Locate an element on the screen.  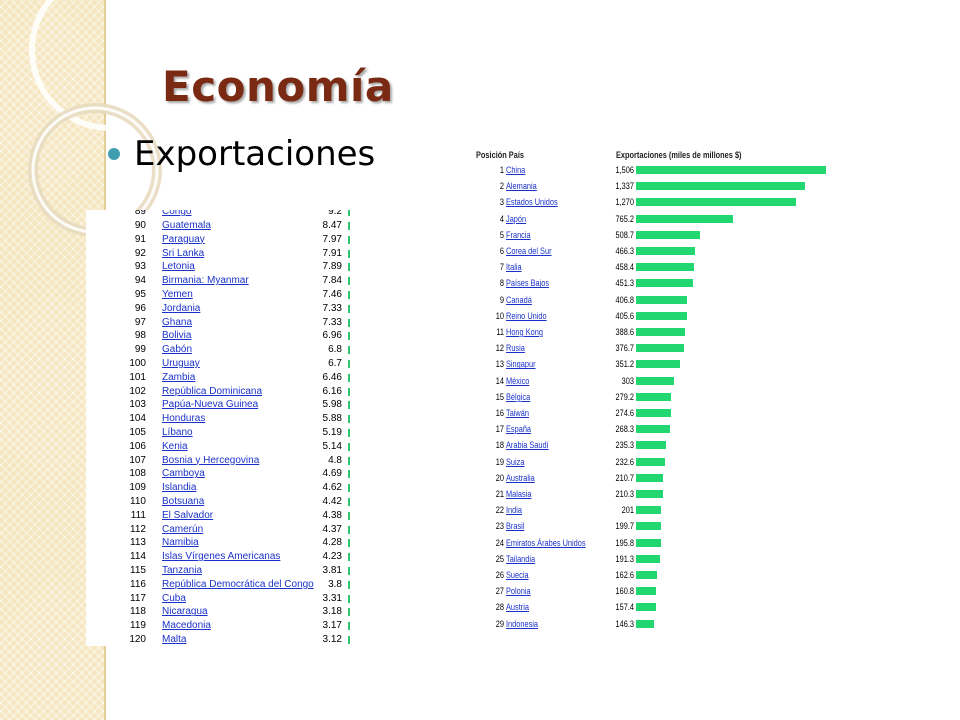
rank: 112 is located at coordinates (138, 529).